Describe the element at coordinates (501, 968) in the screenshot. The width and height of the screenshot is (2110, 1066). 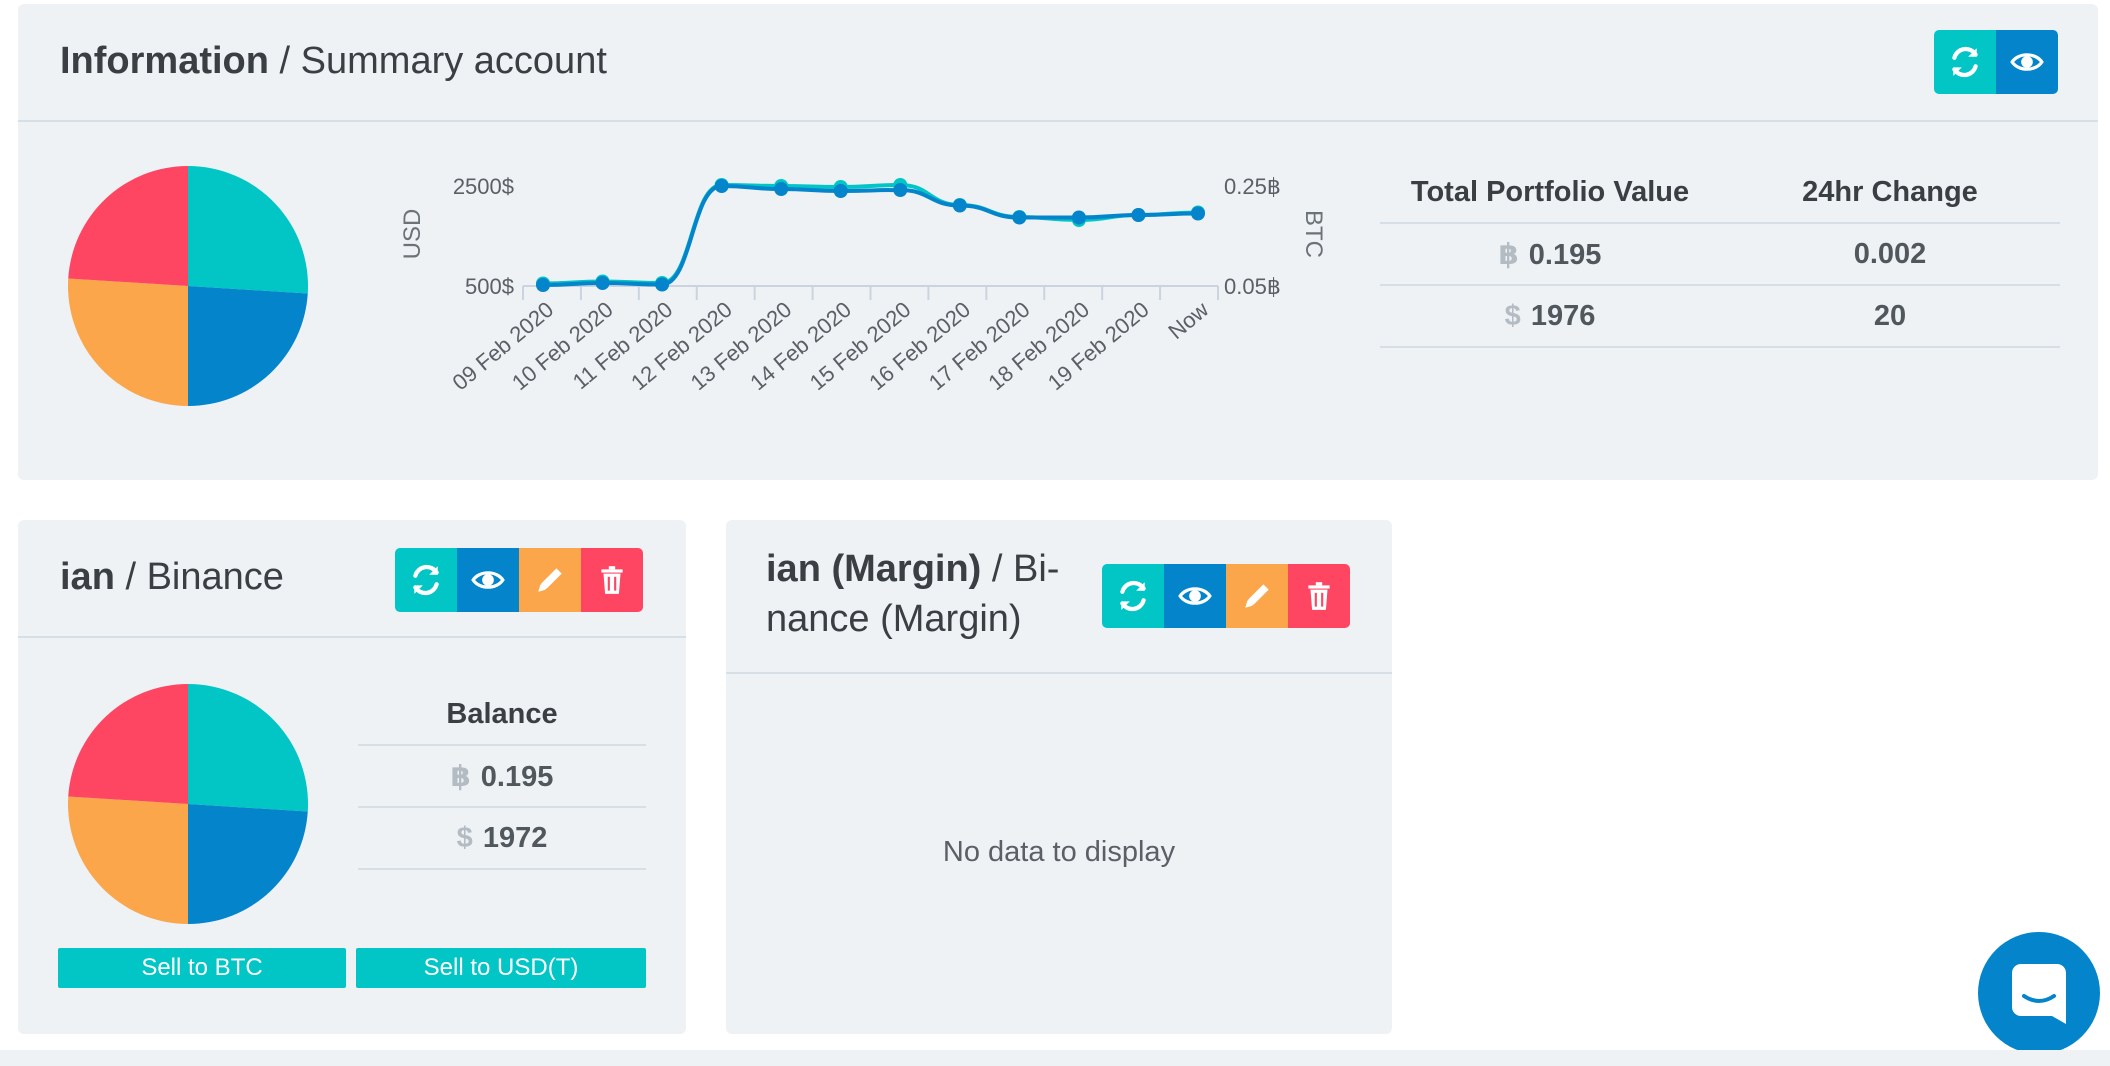
I see `sell-to-usdt-button: Sell to USD(T)` at that location.